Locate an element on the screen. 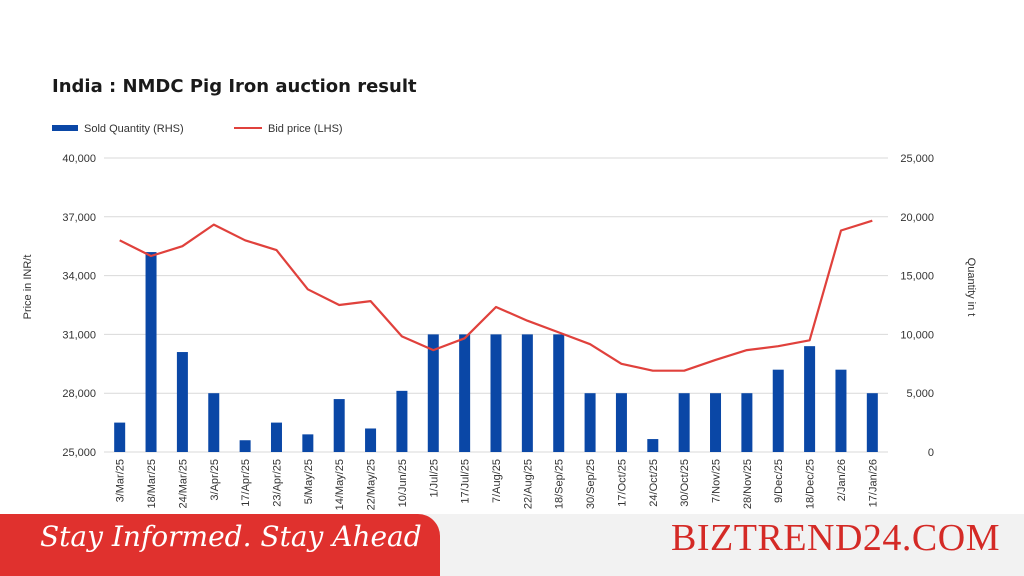 This screenshot has width=1024, height=576. left-tick-label: 25,000 is located at coordinates (79, 453).